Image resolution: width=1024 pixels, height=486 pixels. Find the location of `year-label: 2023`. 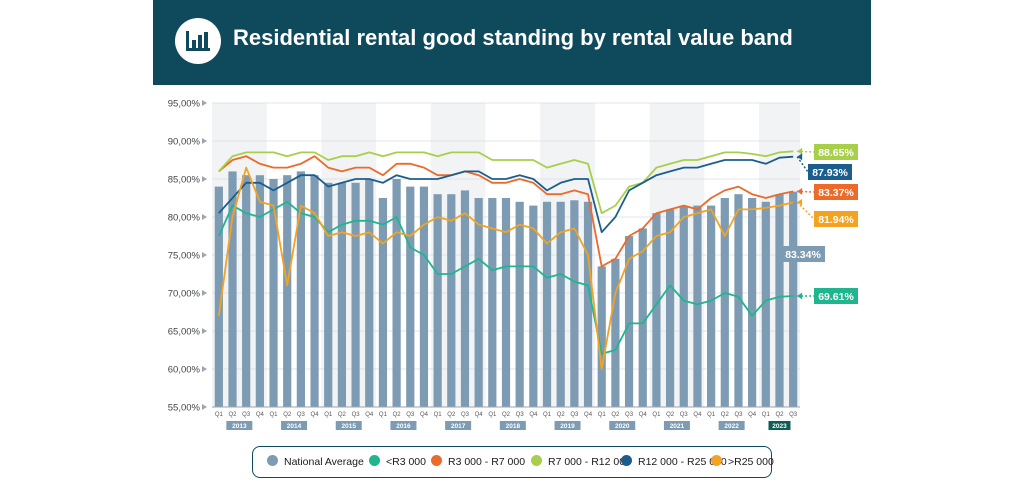

year-label: 2023 is located at coordinates (779, 426).